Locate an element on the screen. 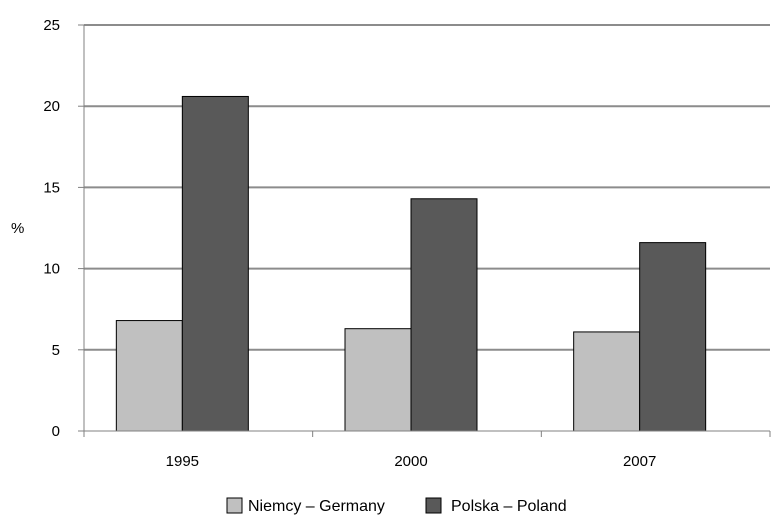  x-tick-label: 1995 is located at coordinates (182, 461).